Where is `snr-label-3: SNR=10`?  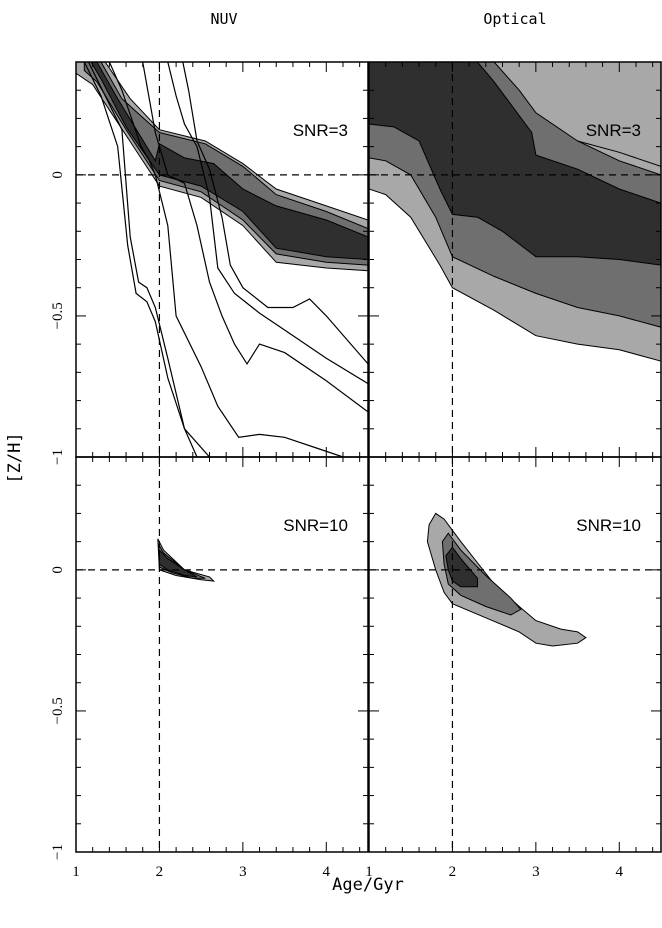
snr-label-3: SNR=10 is located at coordinates (608, 525).